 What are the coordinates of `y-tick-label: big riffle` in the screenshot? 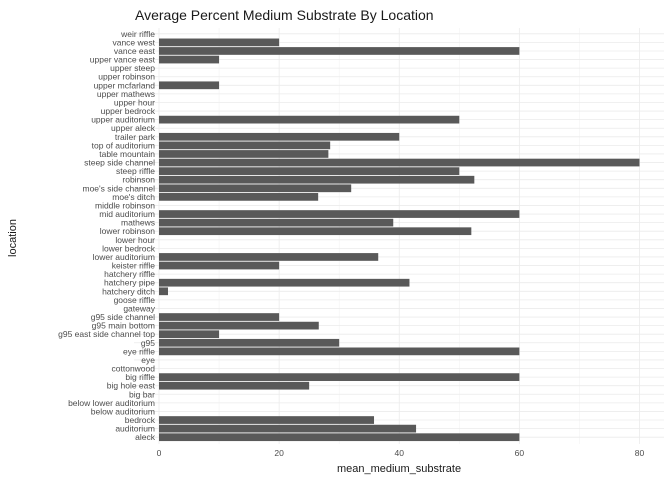 It's located at (140, 377).